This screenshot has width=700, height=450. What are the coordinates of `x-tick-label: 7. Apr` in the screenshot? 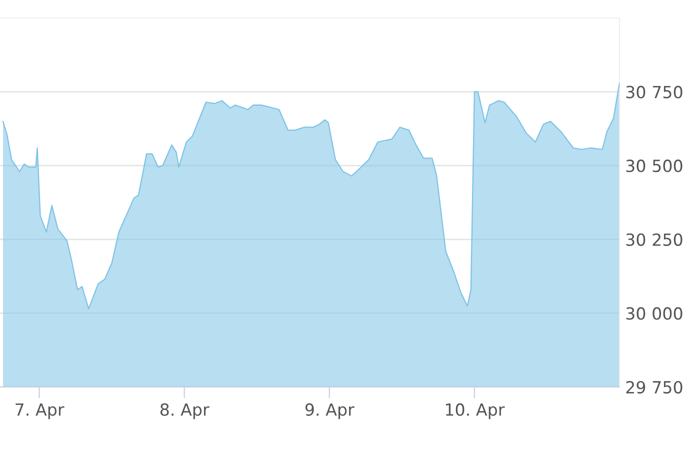 It's located at (40, 411).